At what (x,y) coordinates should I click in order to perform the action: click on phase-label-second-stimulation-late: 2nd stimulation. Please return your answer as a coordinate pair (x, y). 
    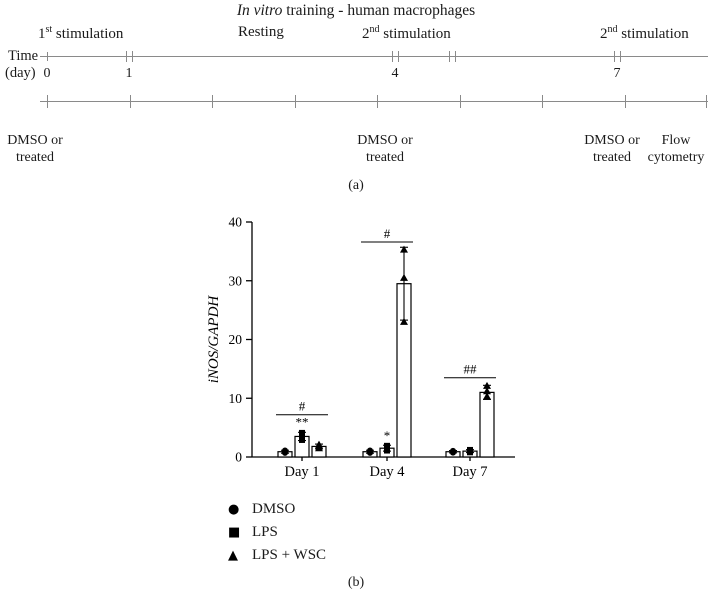
    Looking at the image, I should click on (644, 33).